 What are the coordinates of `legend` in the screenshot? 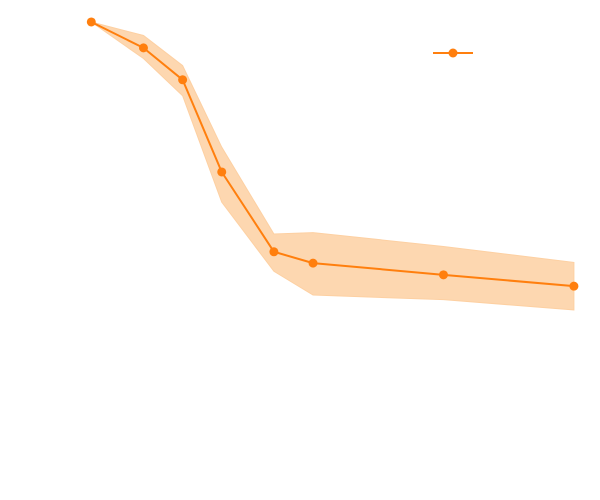 It's located at (453, 53).